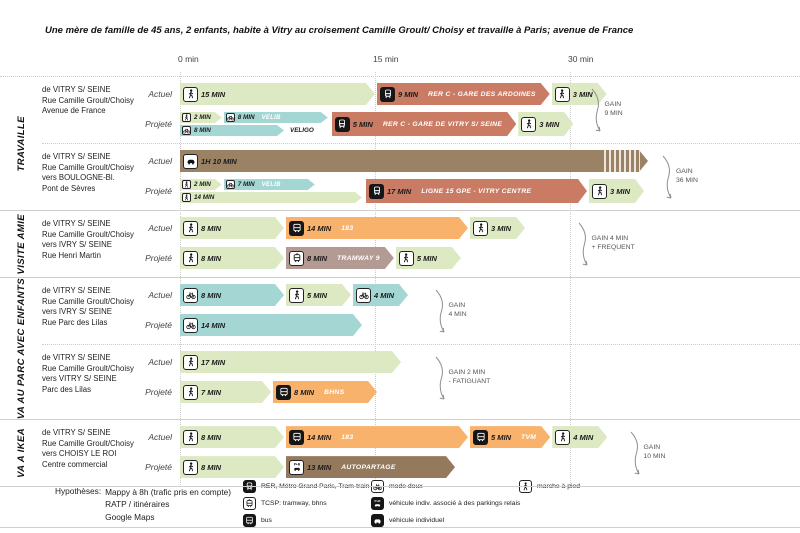 This screenshot has height=533, width=800. What do you see at coordinates (377, 437) in the screenshot?
I see `bus-segment: 14 MIN 183` at bounding box center [377, 437].